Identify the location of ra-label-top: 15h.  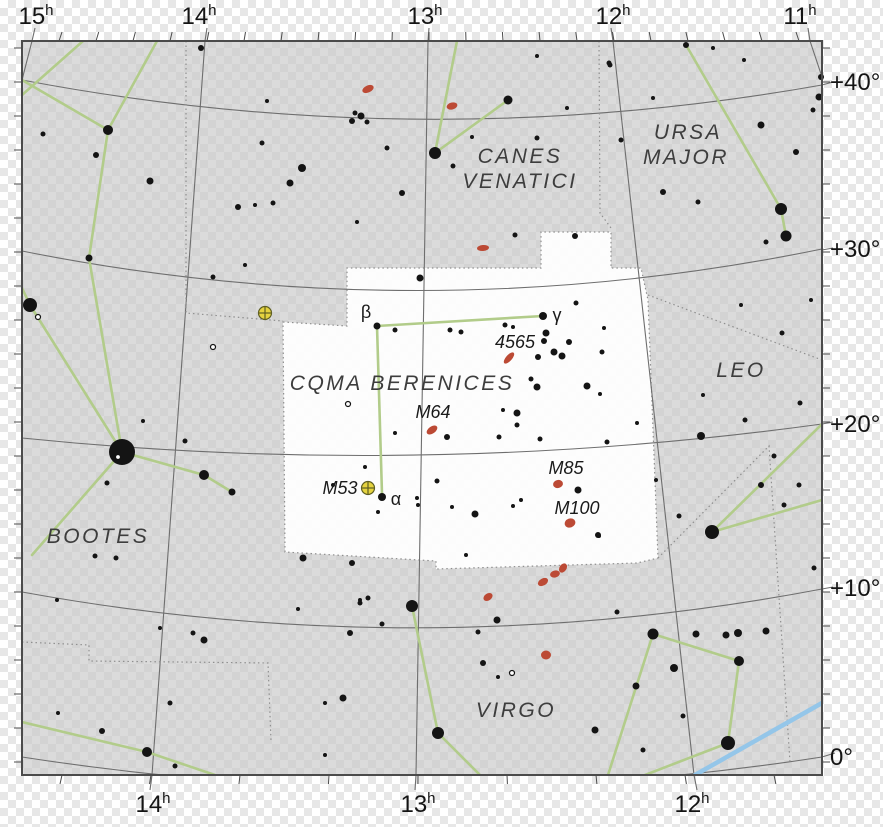
(35, 16).